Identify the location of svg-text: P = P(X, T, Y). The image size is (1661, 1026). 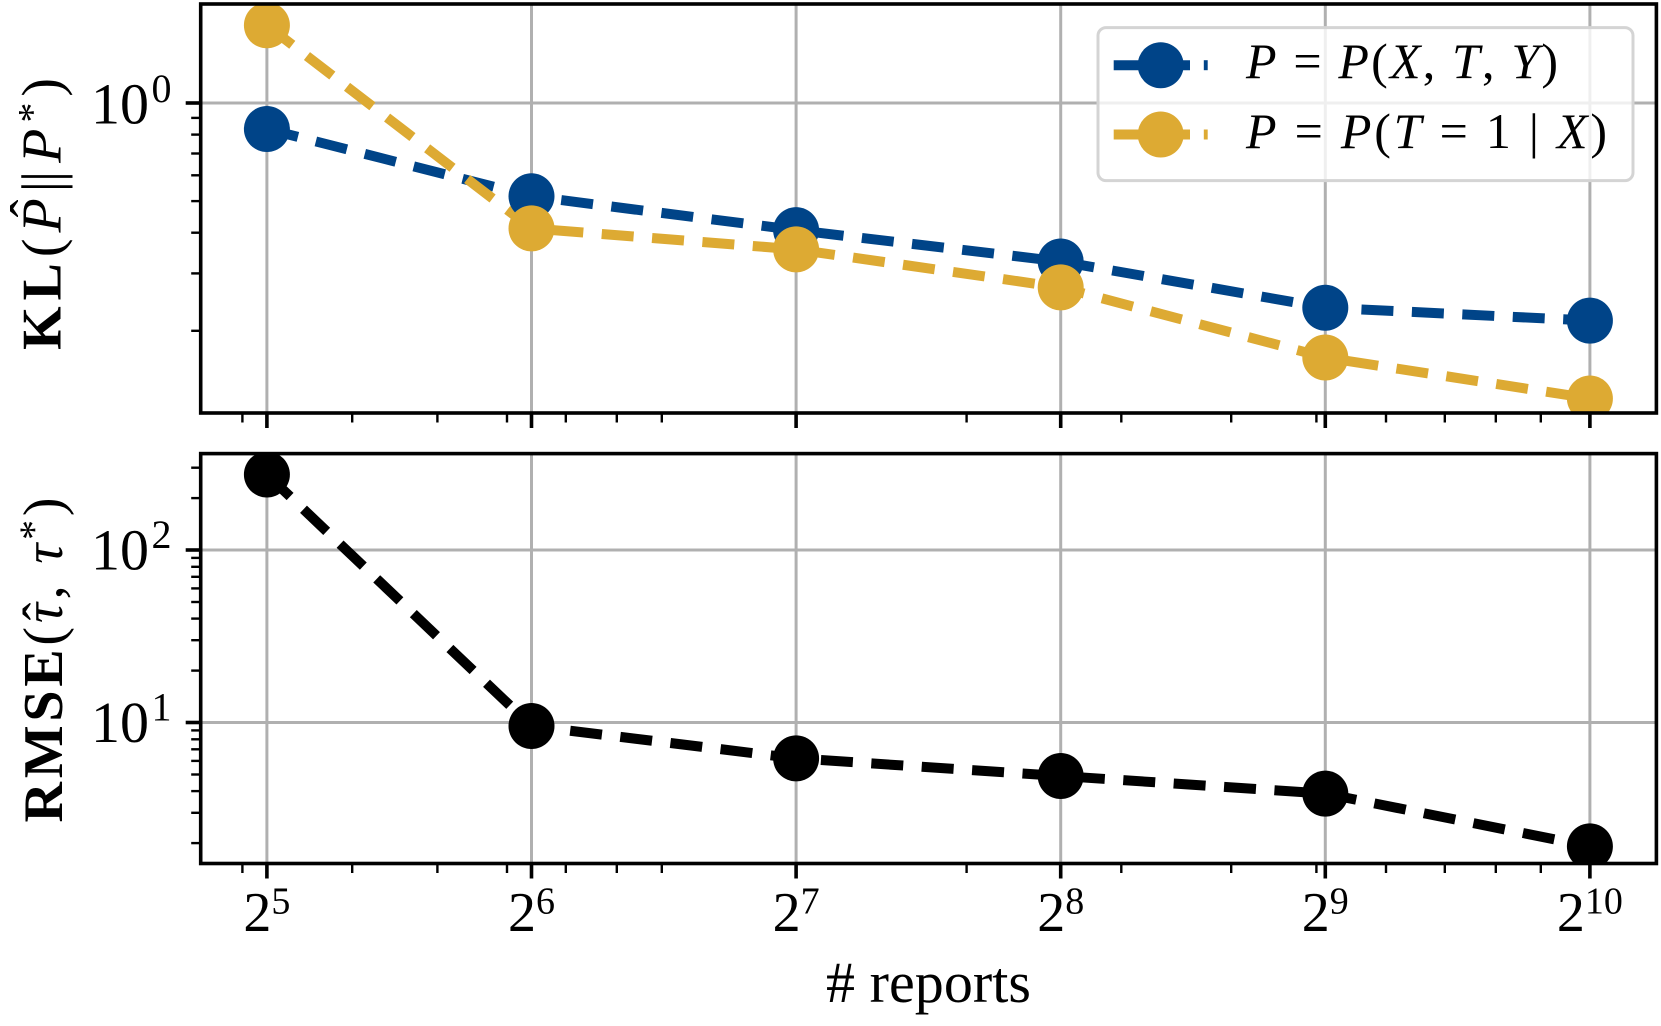
(1401, 61).